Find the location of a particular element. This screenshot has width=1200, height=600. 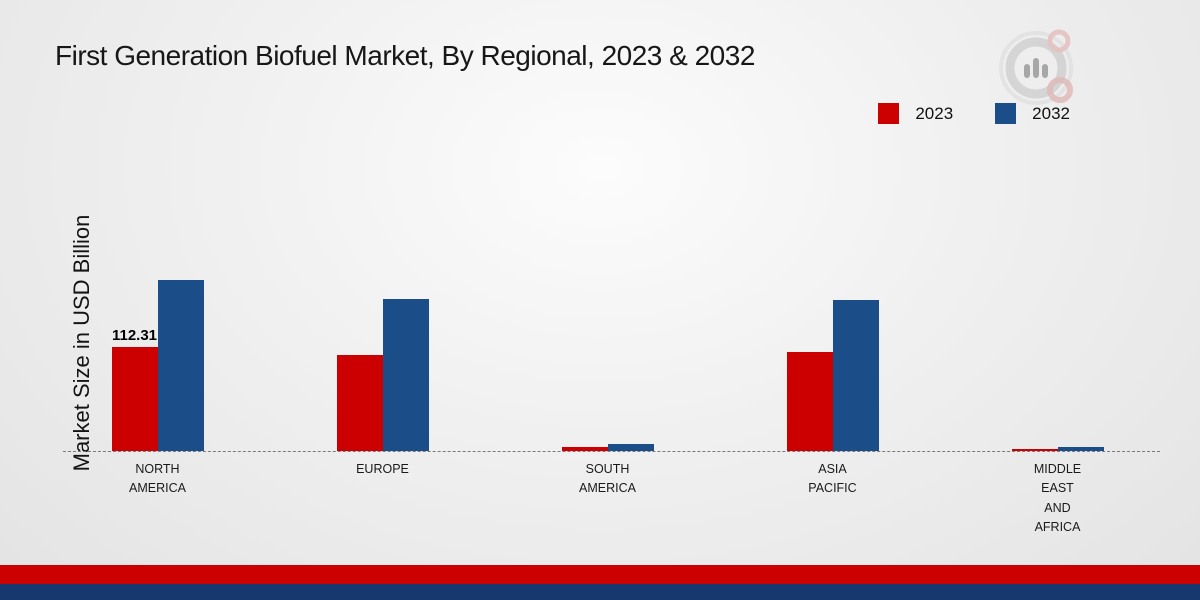

legend-item-2023: 2023 is located at coordinates (915, 113).